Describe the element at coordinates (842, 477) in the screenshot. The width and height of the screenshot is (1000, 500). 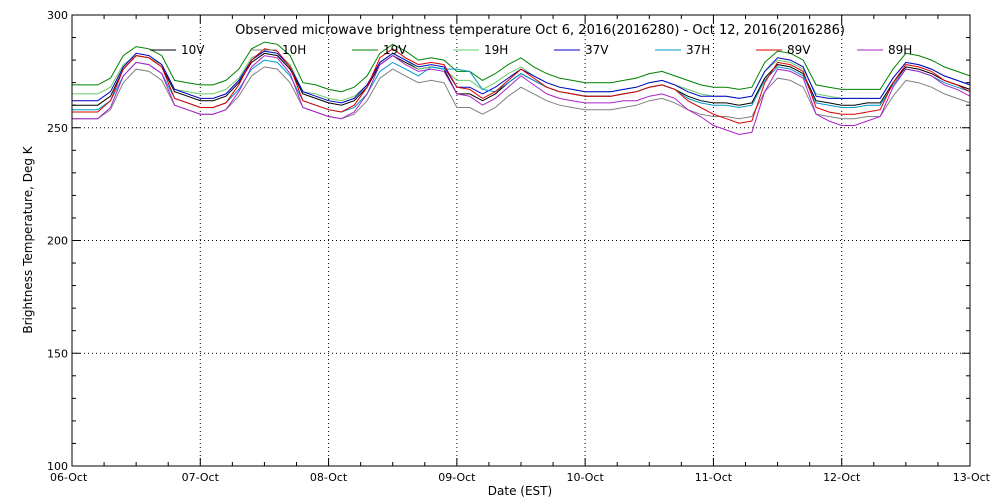
I see `x-tick-label: 12-Oct` at that location.